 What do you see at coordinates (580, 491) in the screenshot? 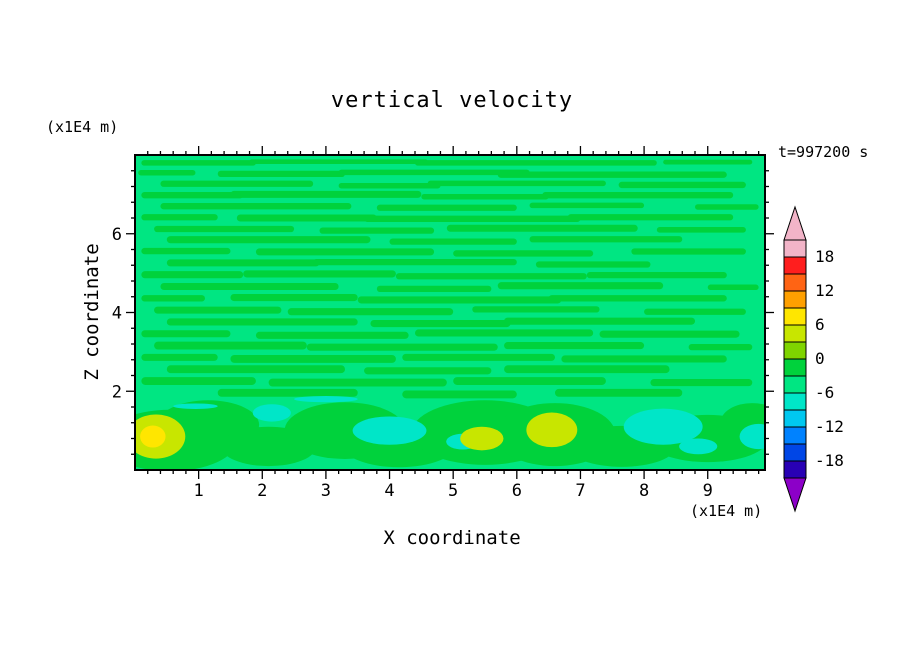
I see `x-tick-label: 7` at bounding box center [580, 491].